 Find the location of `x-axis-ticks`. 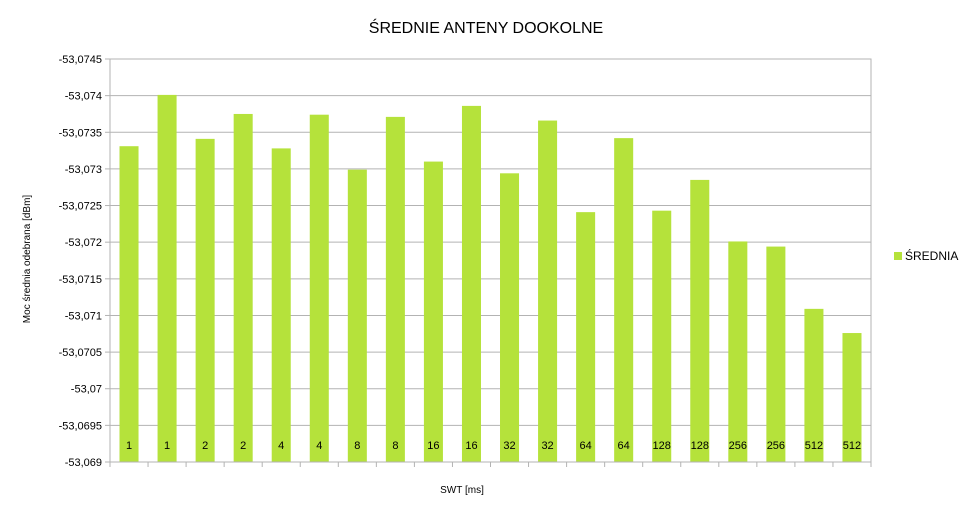

x-axis-ticks is located at coordinates (490, 464).